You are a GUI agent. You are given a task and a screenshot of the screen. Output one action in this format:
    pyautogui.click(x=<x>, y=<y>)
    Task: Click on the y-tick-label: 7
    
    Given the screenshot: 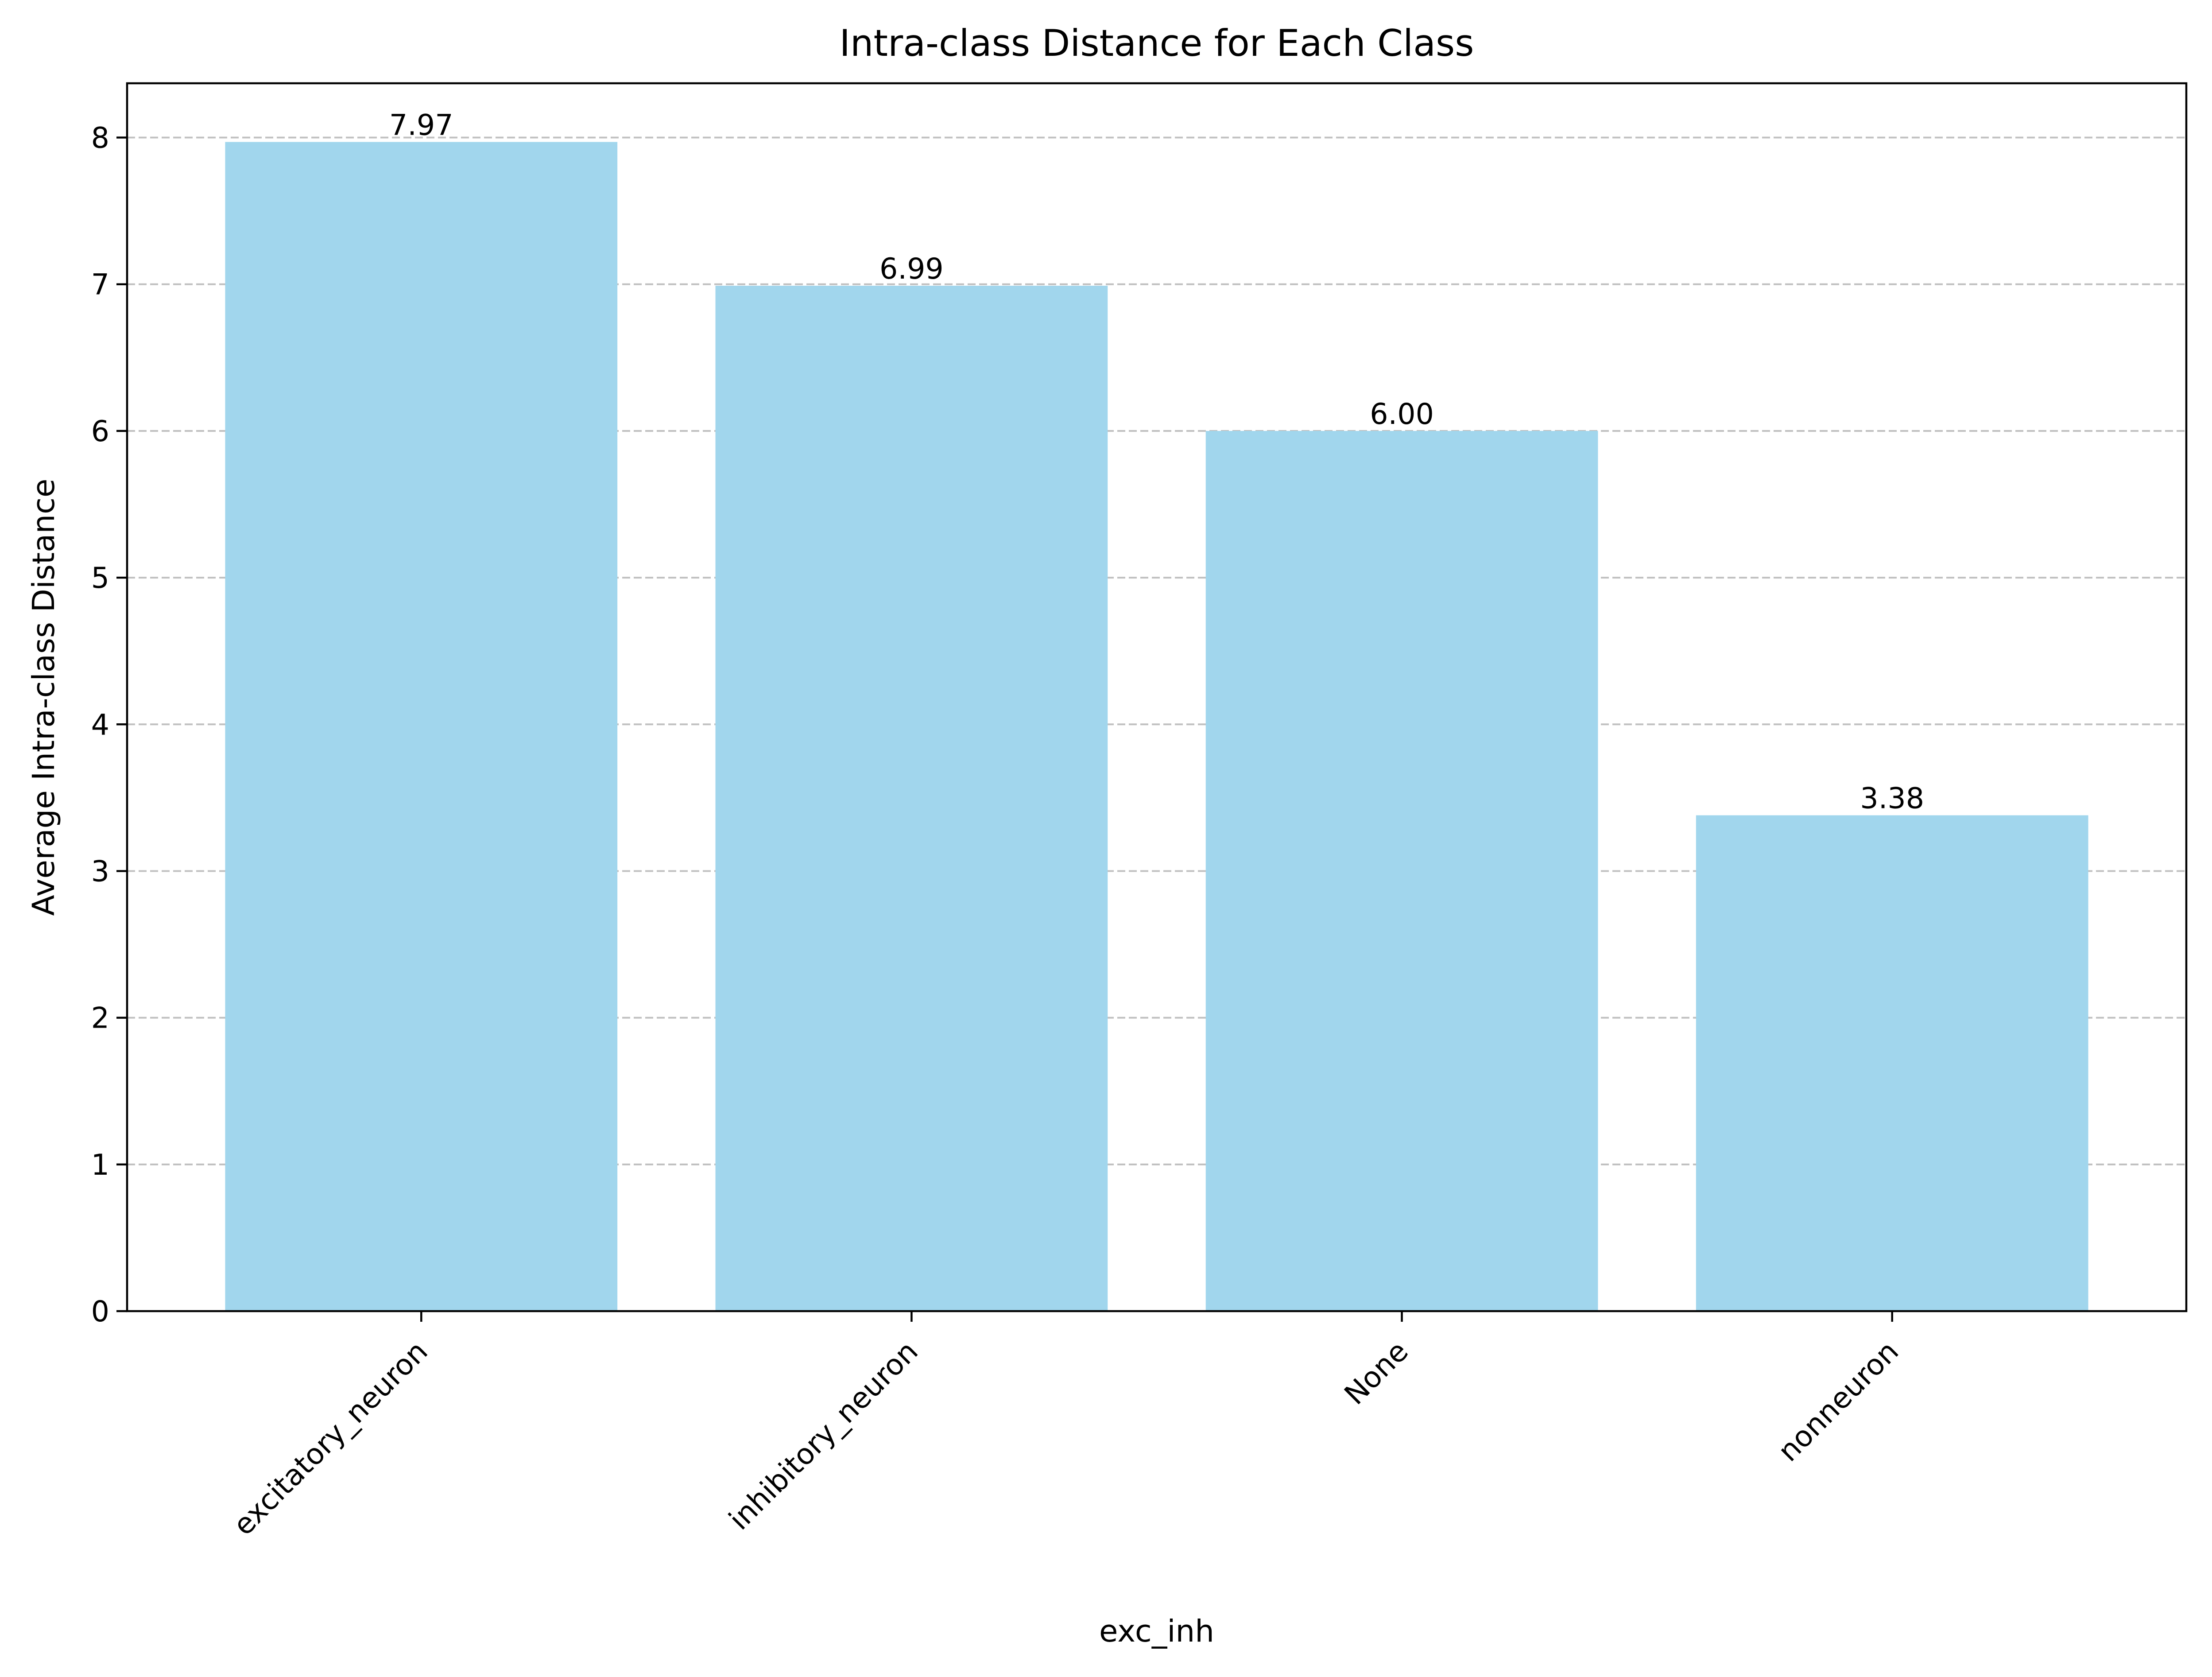 What is the action you would take?
    pyautogui.click(x=100, y=285)
    